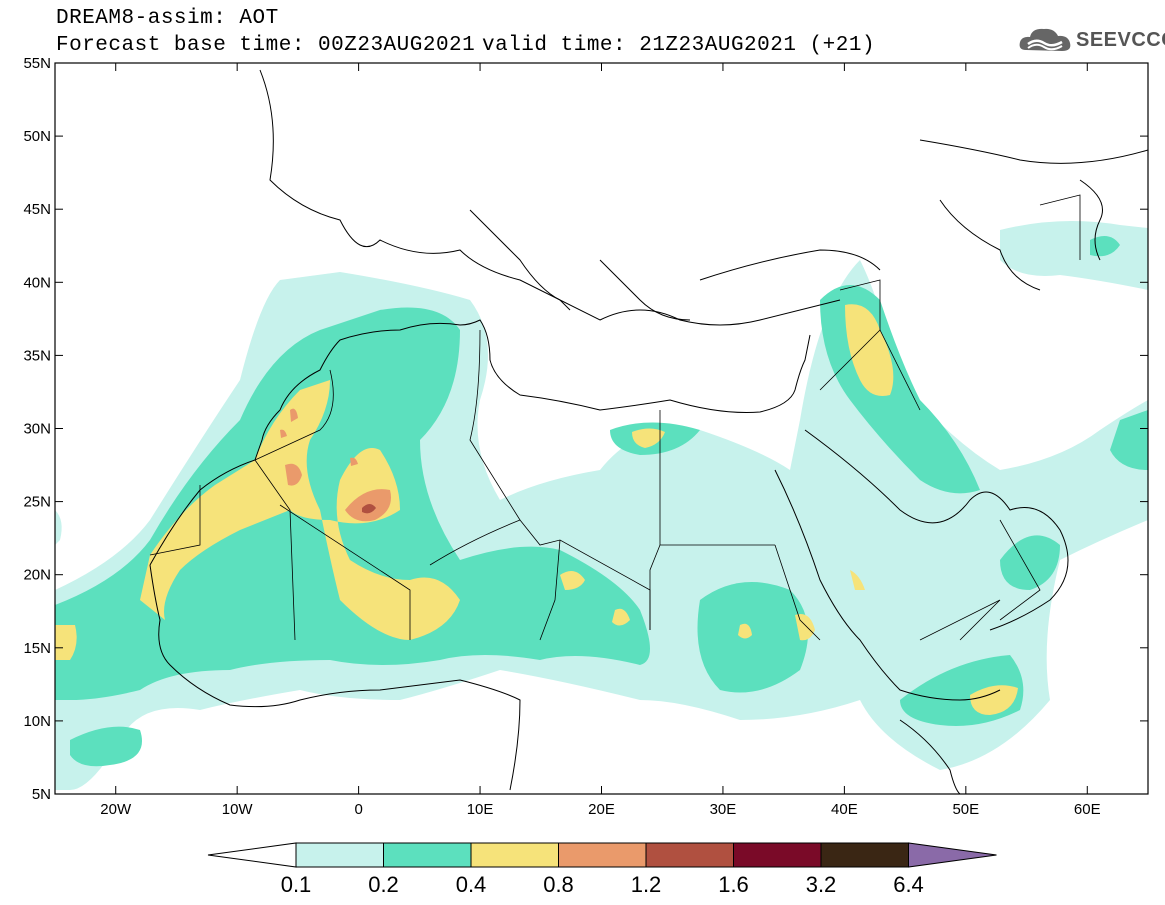 The width and height of the screenshot is (1165, 905). I want to click on lon-label: 60E, so click(1087, 809).